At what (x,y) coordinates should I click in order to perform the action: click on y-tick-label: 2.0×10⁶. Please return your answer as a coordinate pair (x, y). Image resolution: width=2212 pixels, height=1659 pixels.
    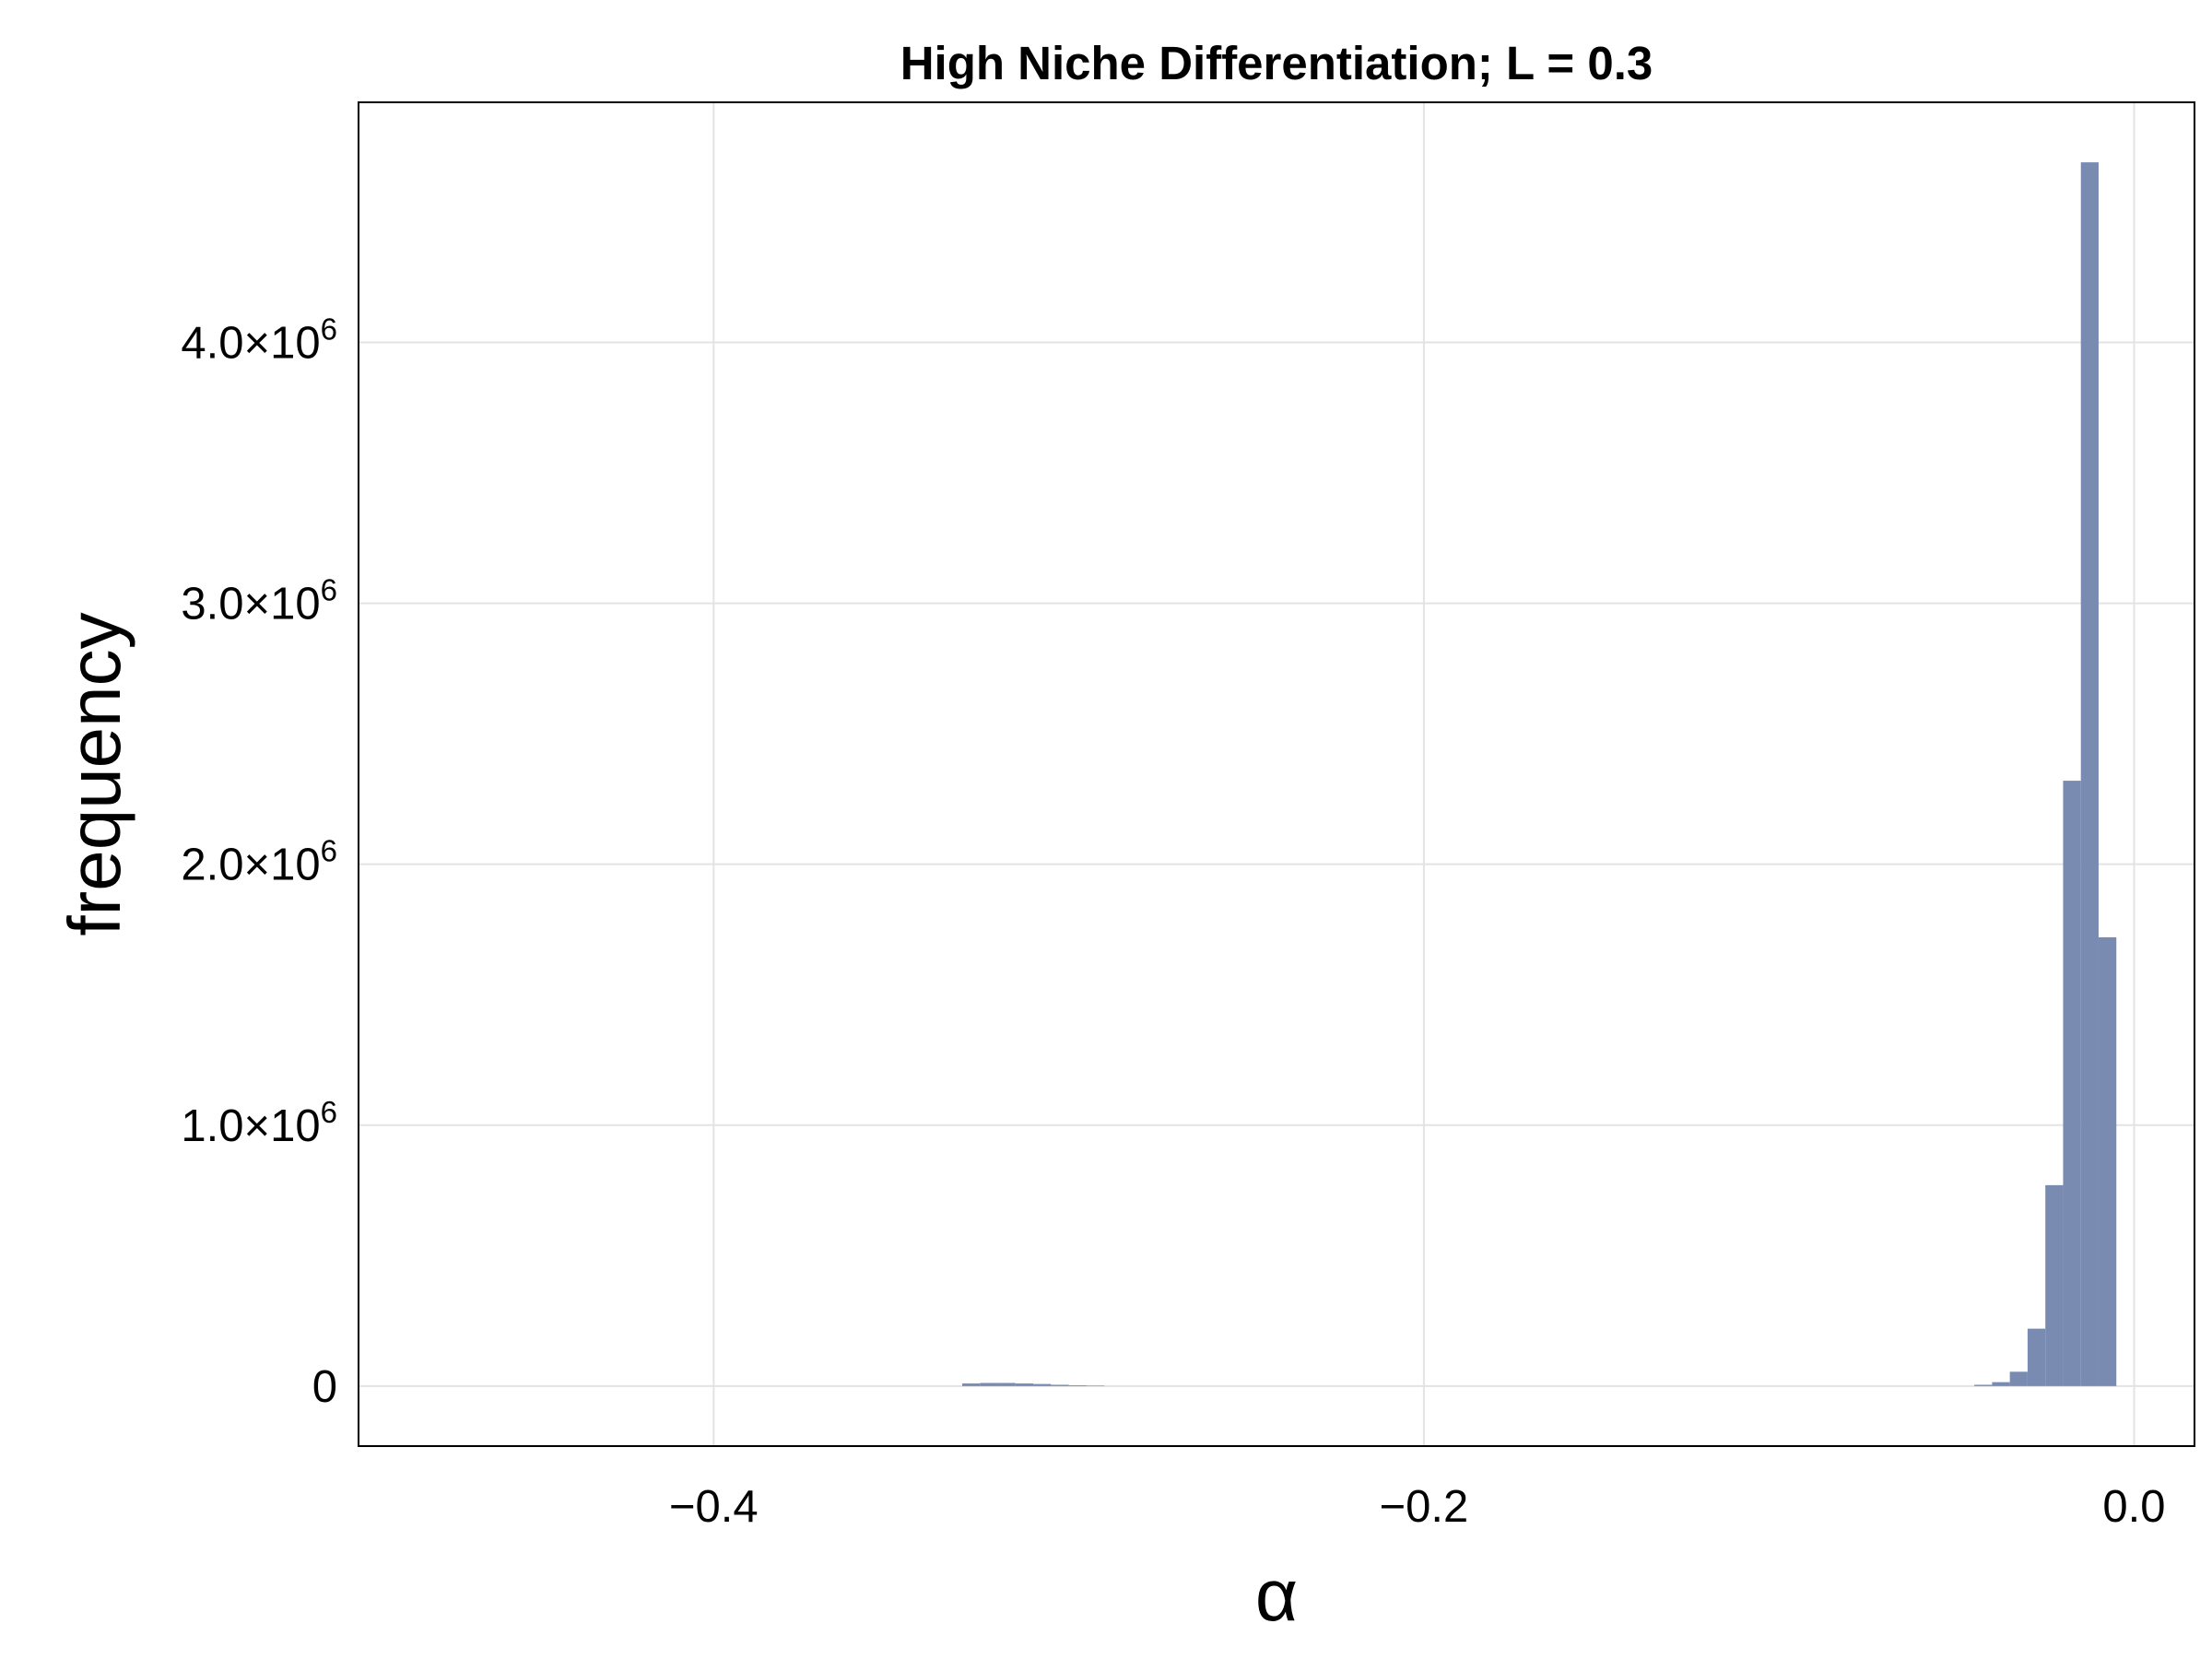
    Looking at the image, I should click on (259, 862).